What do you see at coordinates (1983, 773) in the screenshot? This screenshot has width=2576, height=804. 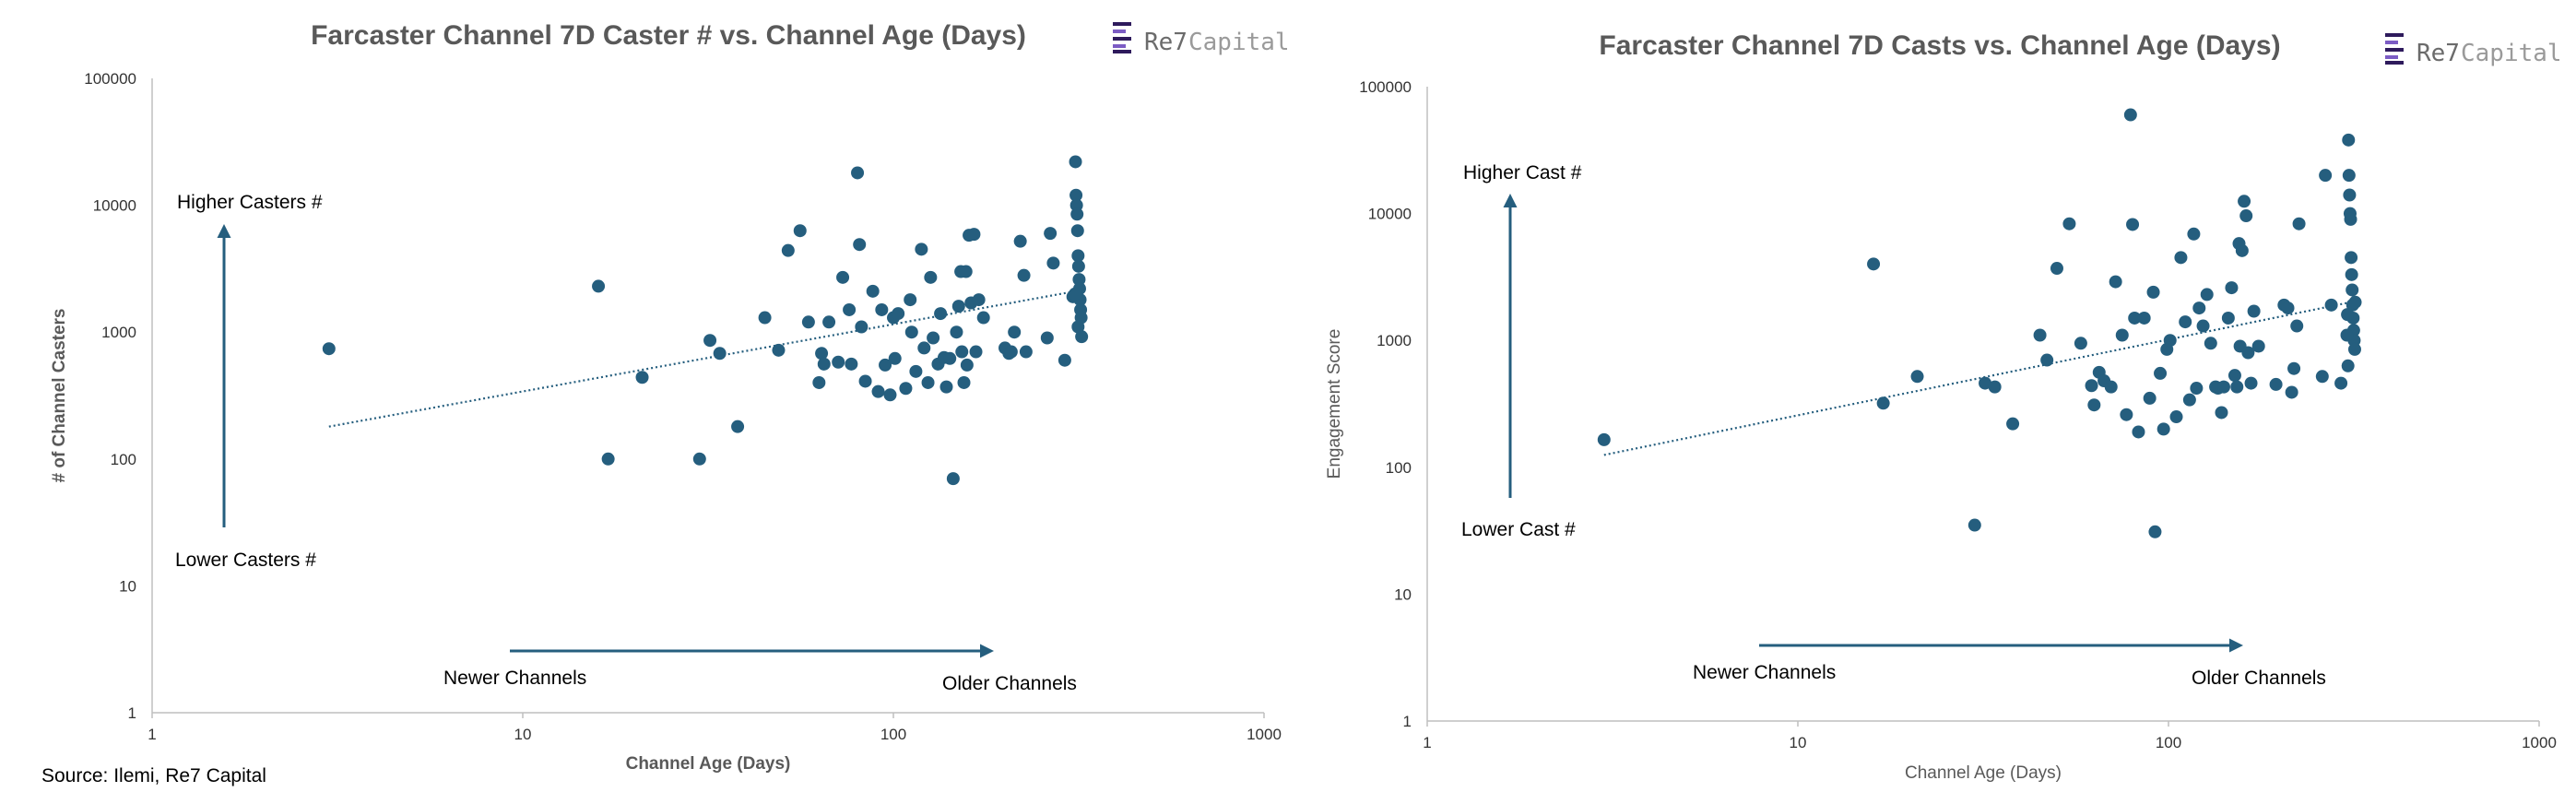 I see `x-axis-label: Channel Age (Days)` at bounding box center [1983, 773].